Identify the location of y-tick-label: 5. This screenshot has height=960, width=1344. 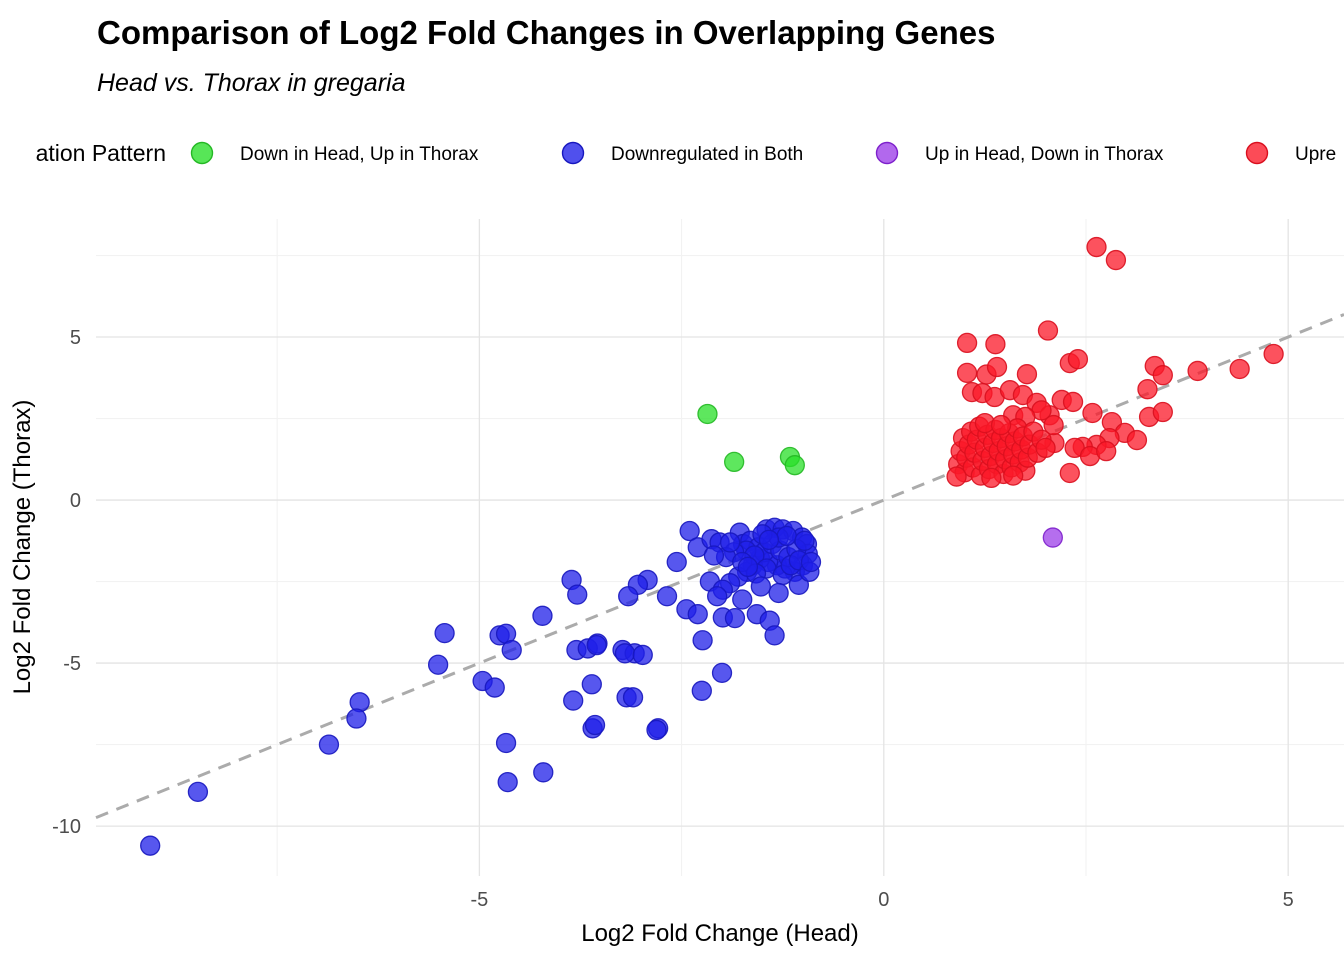
(75, 338).